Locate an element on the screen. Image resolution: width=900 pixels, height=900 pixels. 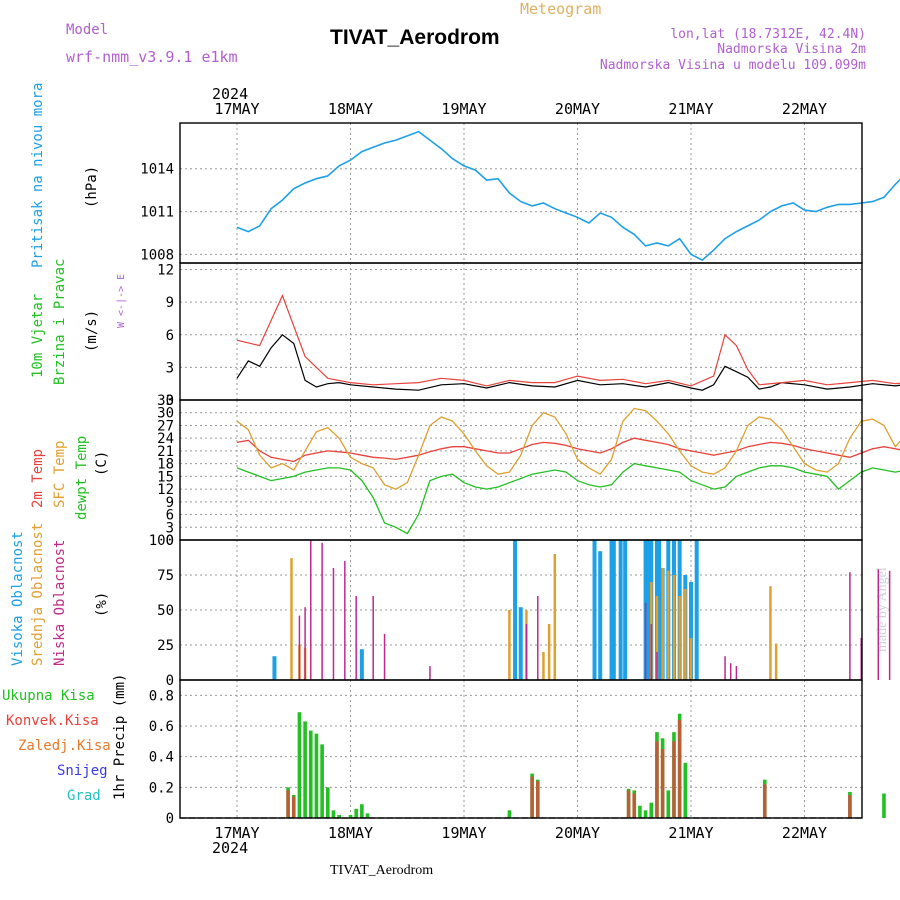
y-tick-label: 1011 is located at coordinates (157, 213).